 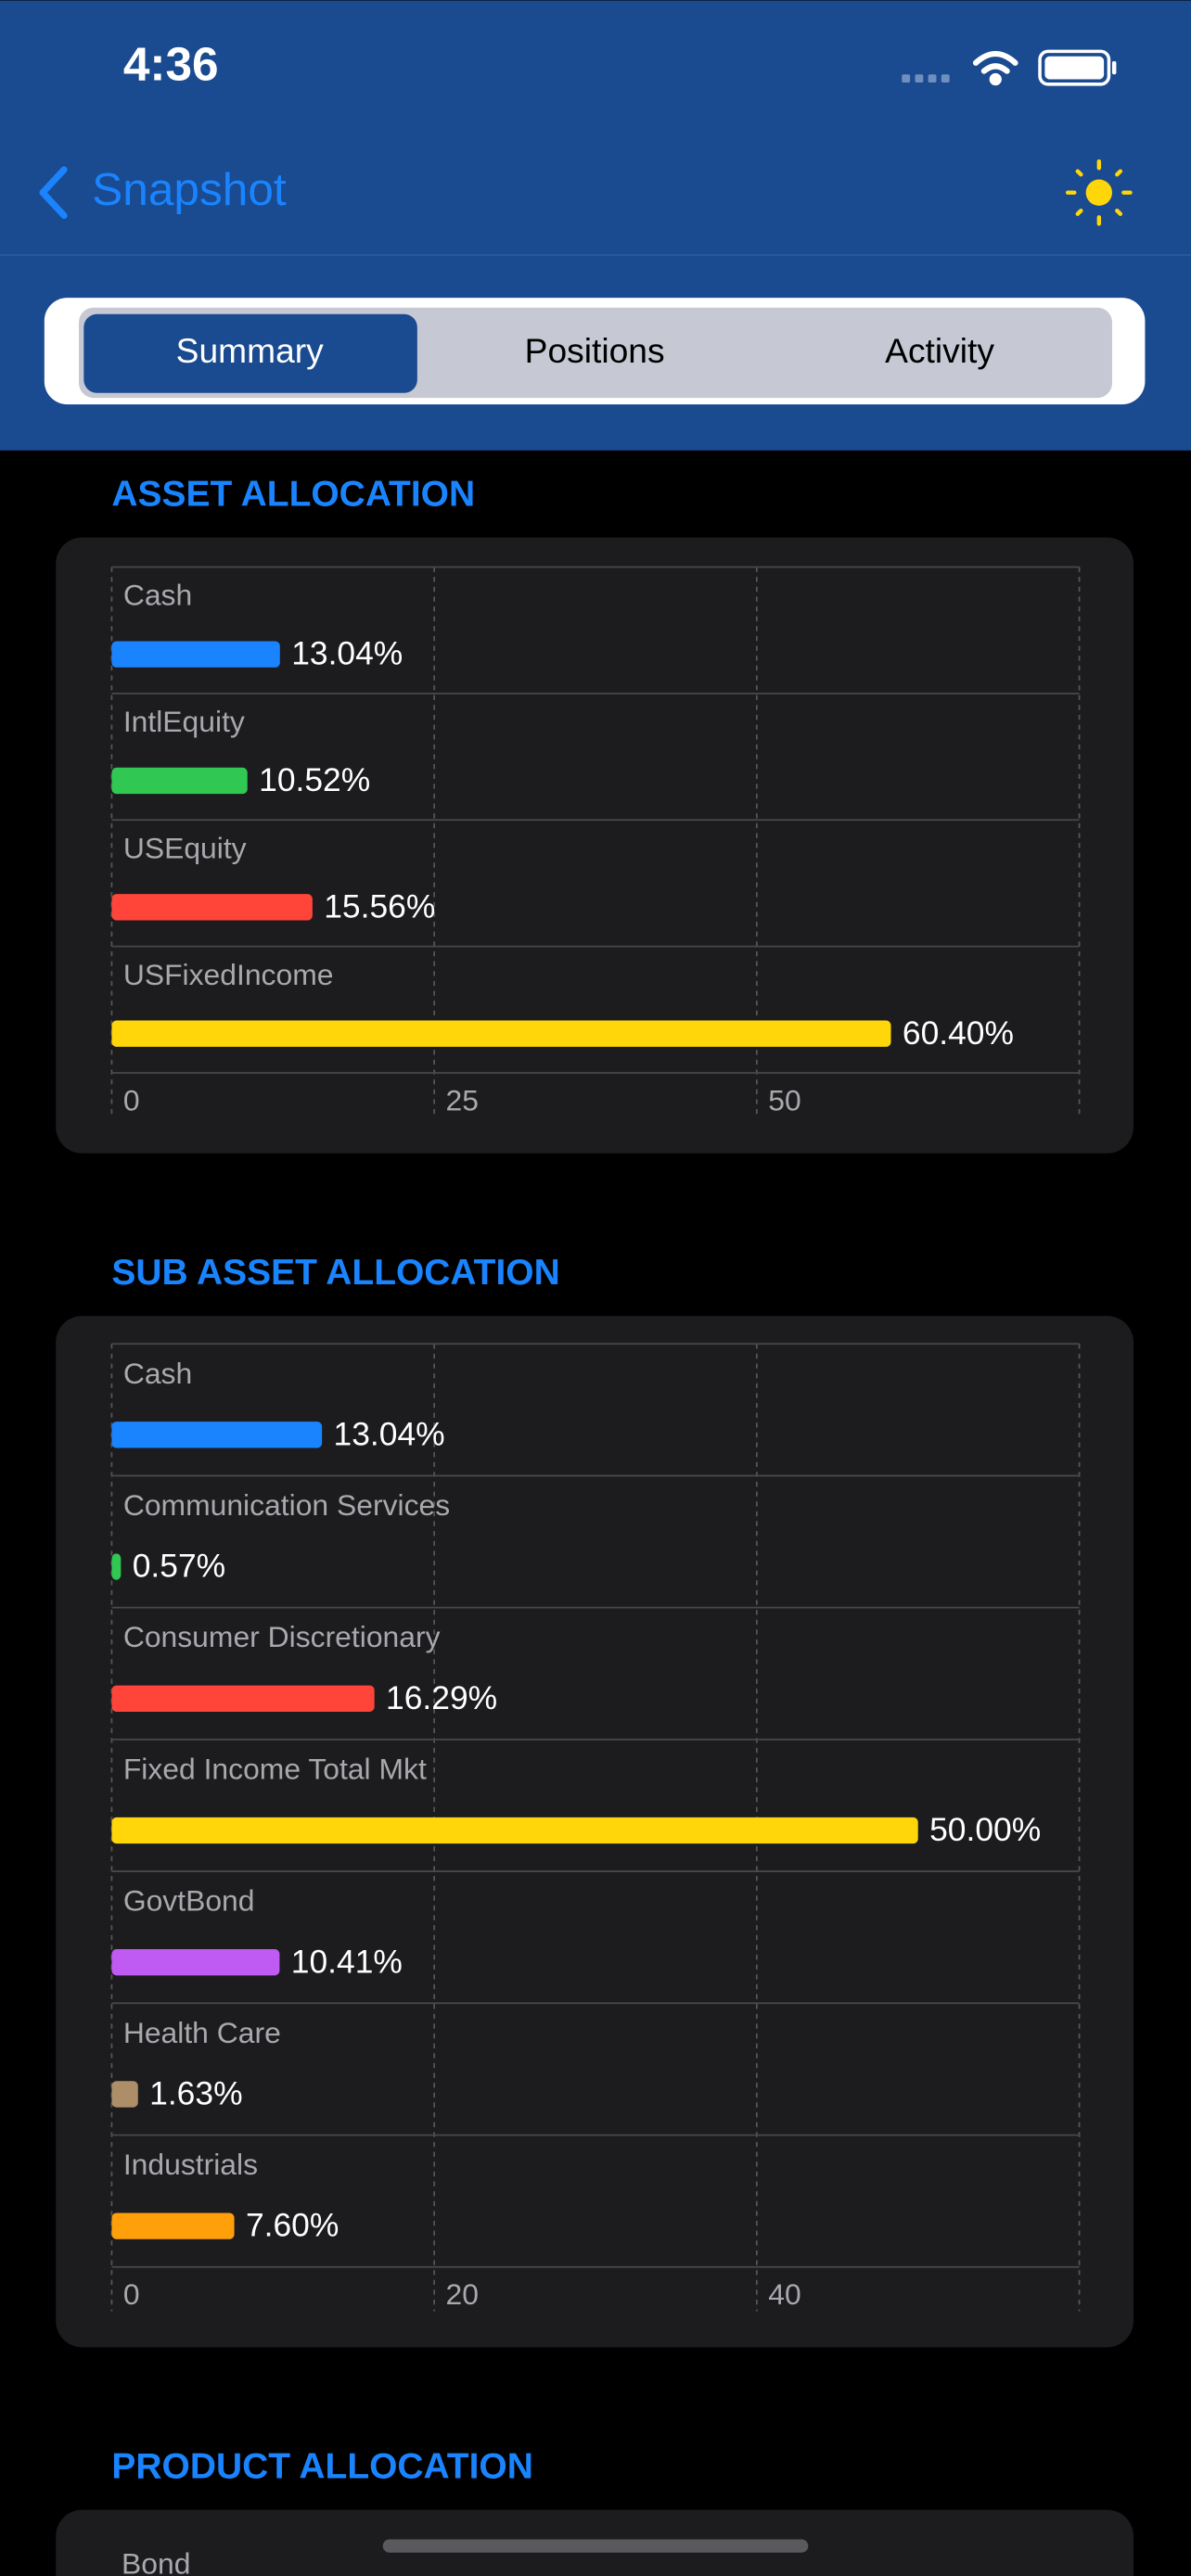 What do you see at coordinates (958, 1033) in the screenshot?
I see `value-label: 60.40%` at bounding box center [958, 1033].